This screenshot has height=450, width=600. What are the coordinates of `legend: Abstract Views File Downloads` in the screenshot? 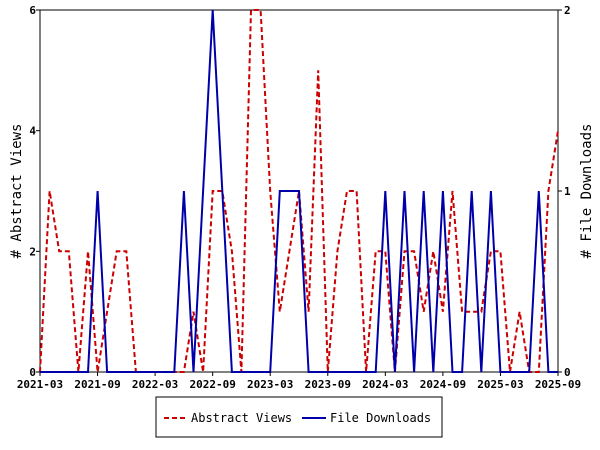 It's located at (299, 417).